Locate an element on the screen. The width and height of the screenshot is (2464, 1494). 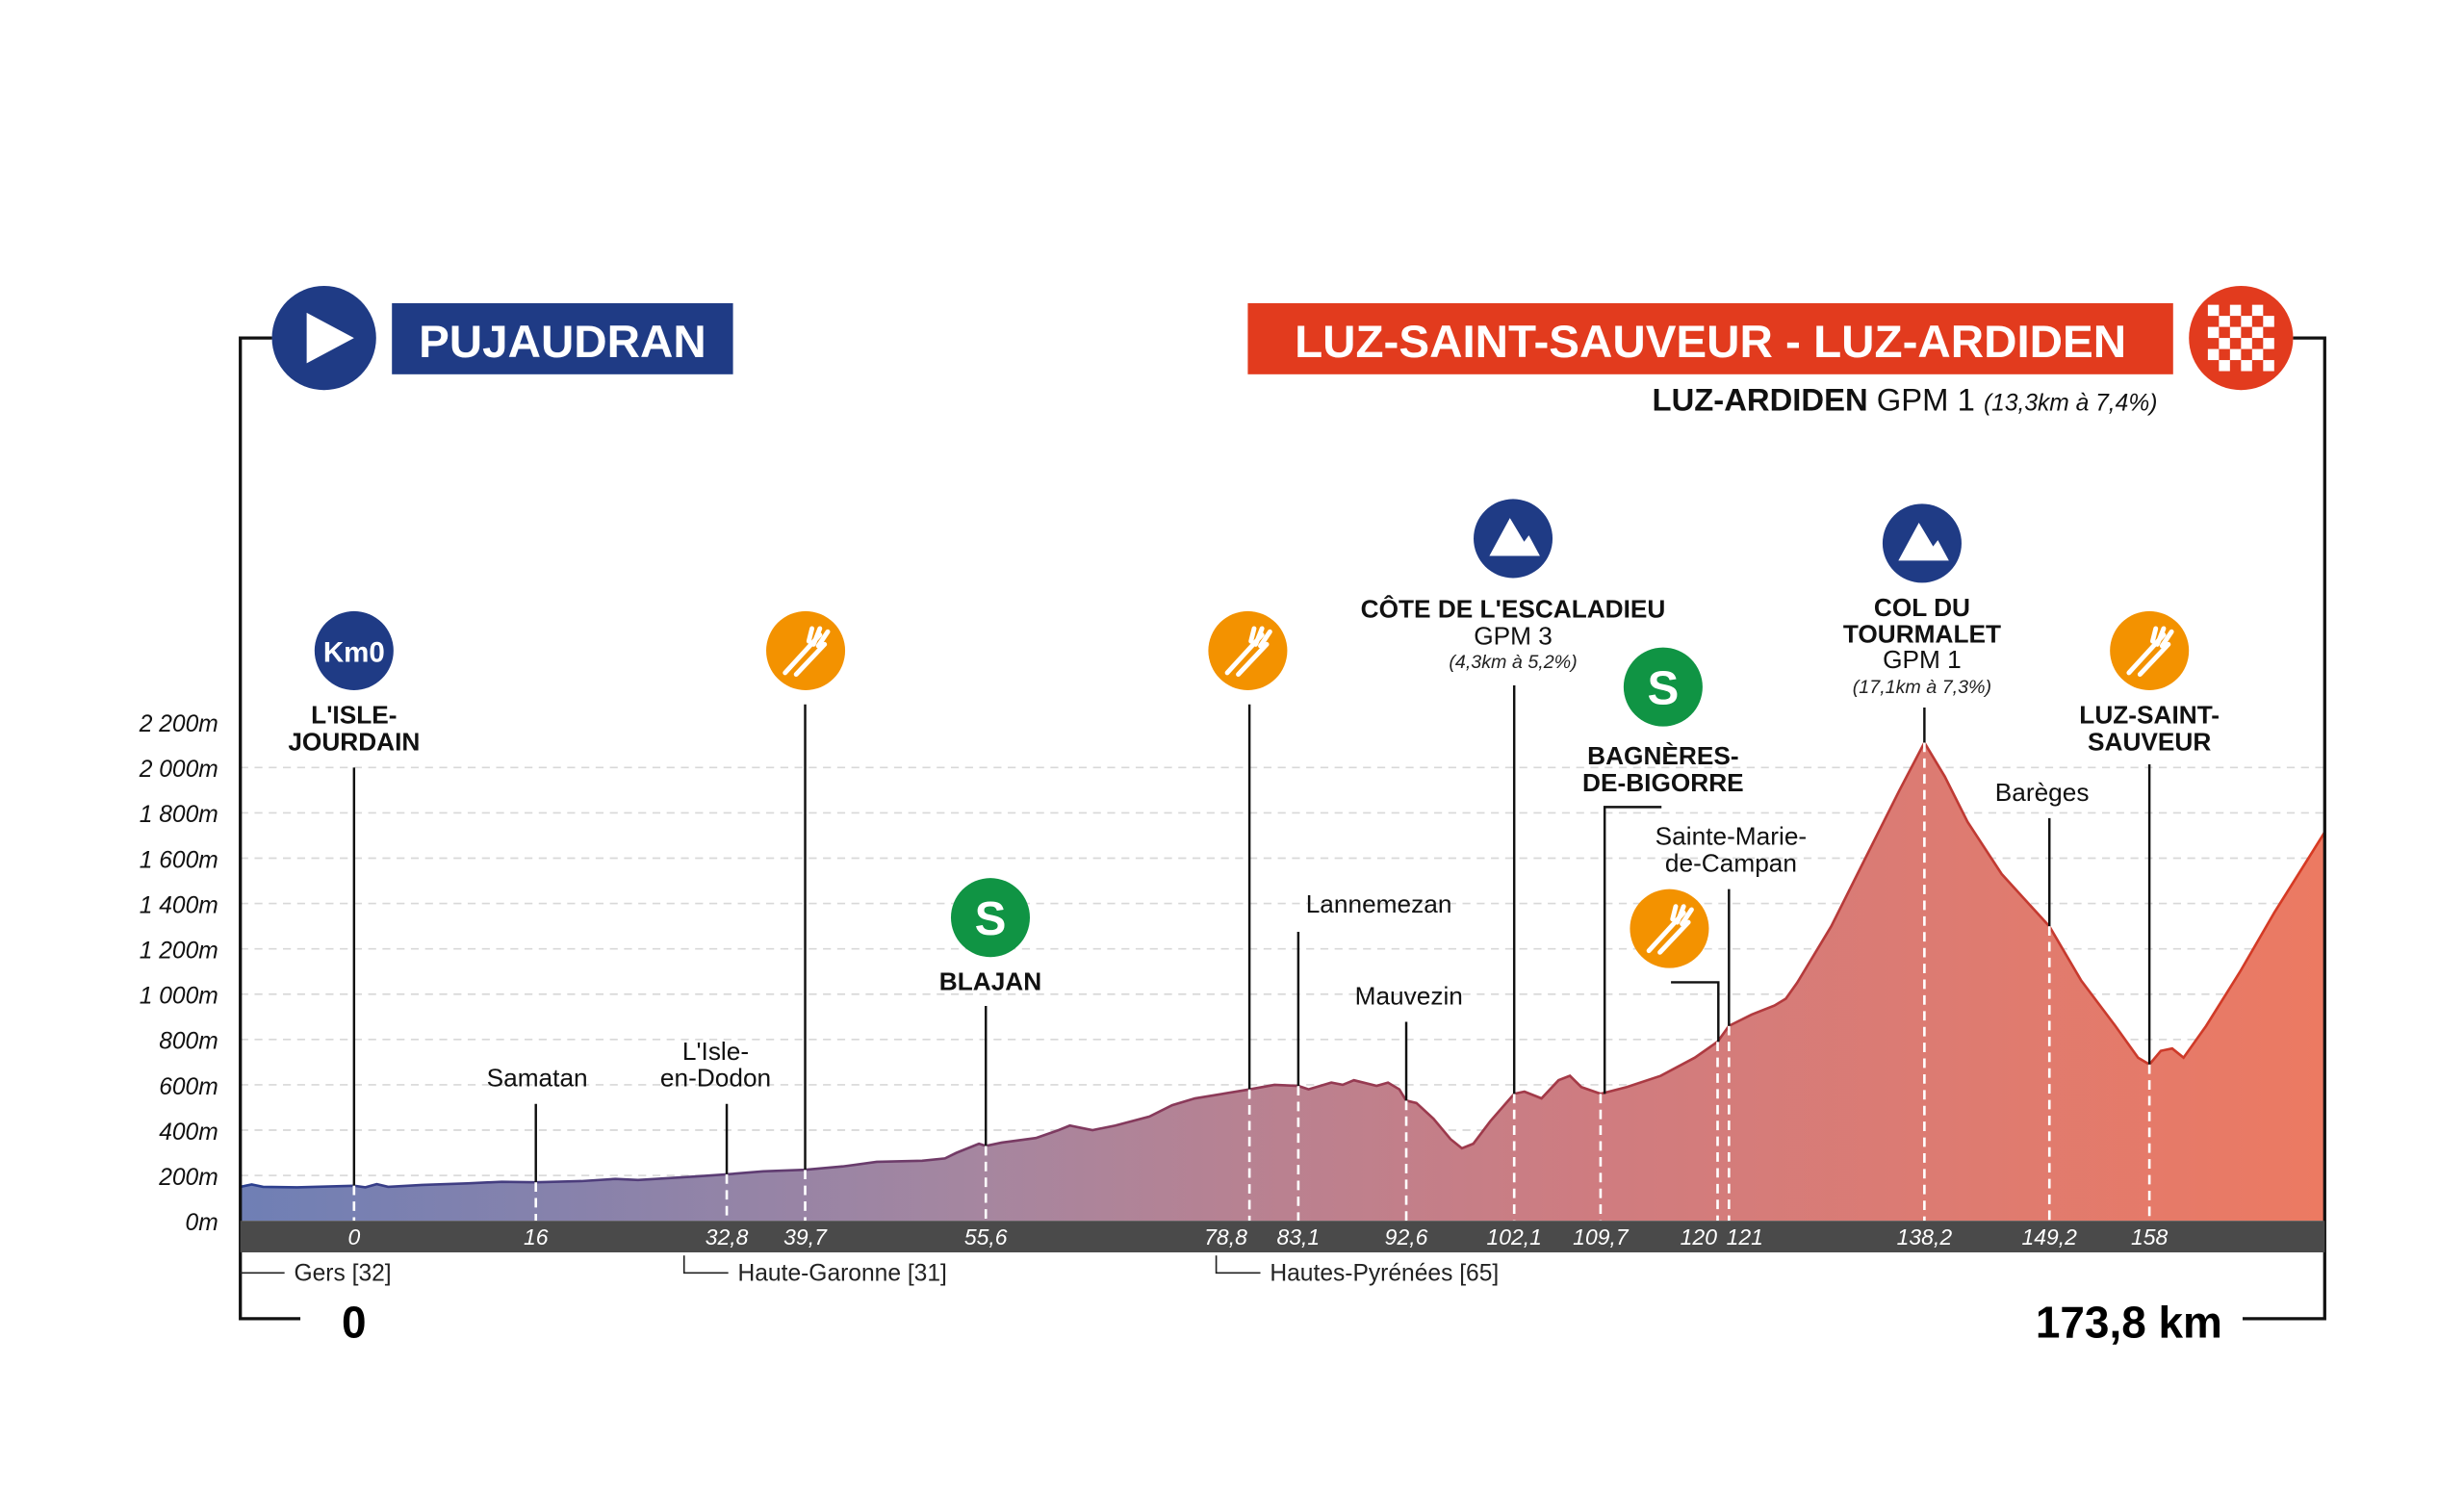
y-tick-label: 1 400m is located at coordinates (179, 905).